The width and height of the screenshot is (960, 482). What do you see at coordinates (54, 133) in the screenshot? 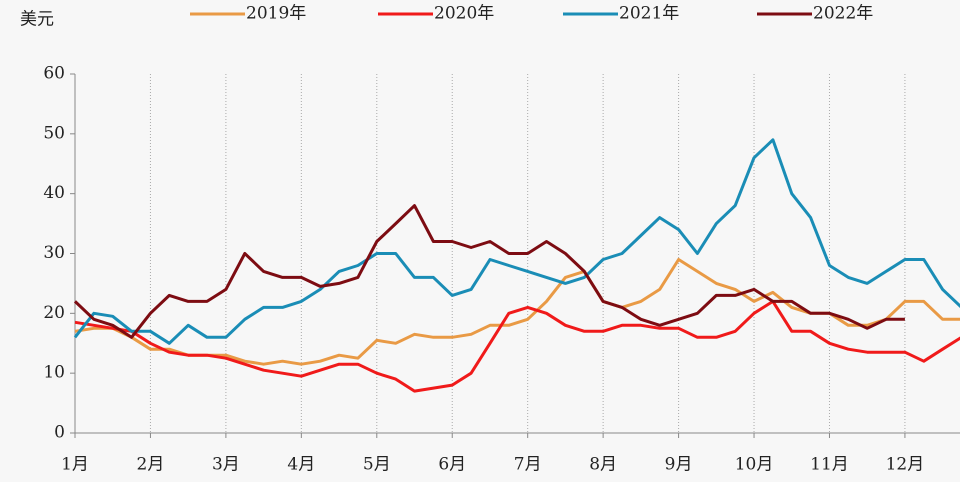
I see `y-tick-label: 50` at bounding box center [54, 133].